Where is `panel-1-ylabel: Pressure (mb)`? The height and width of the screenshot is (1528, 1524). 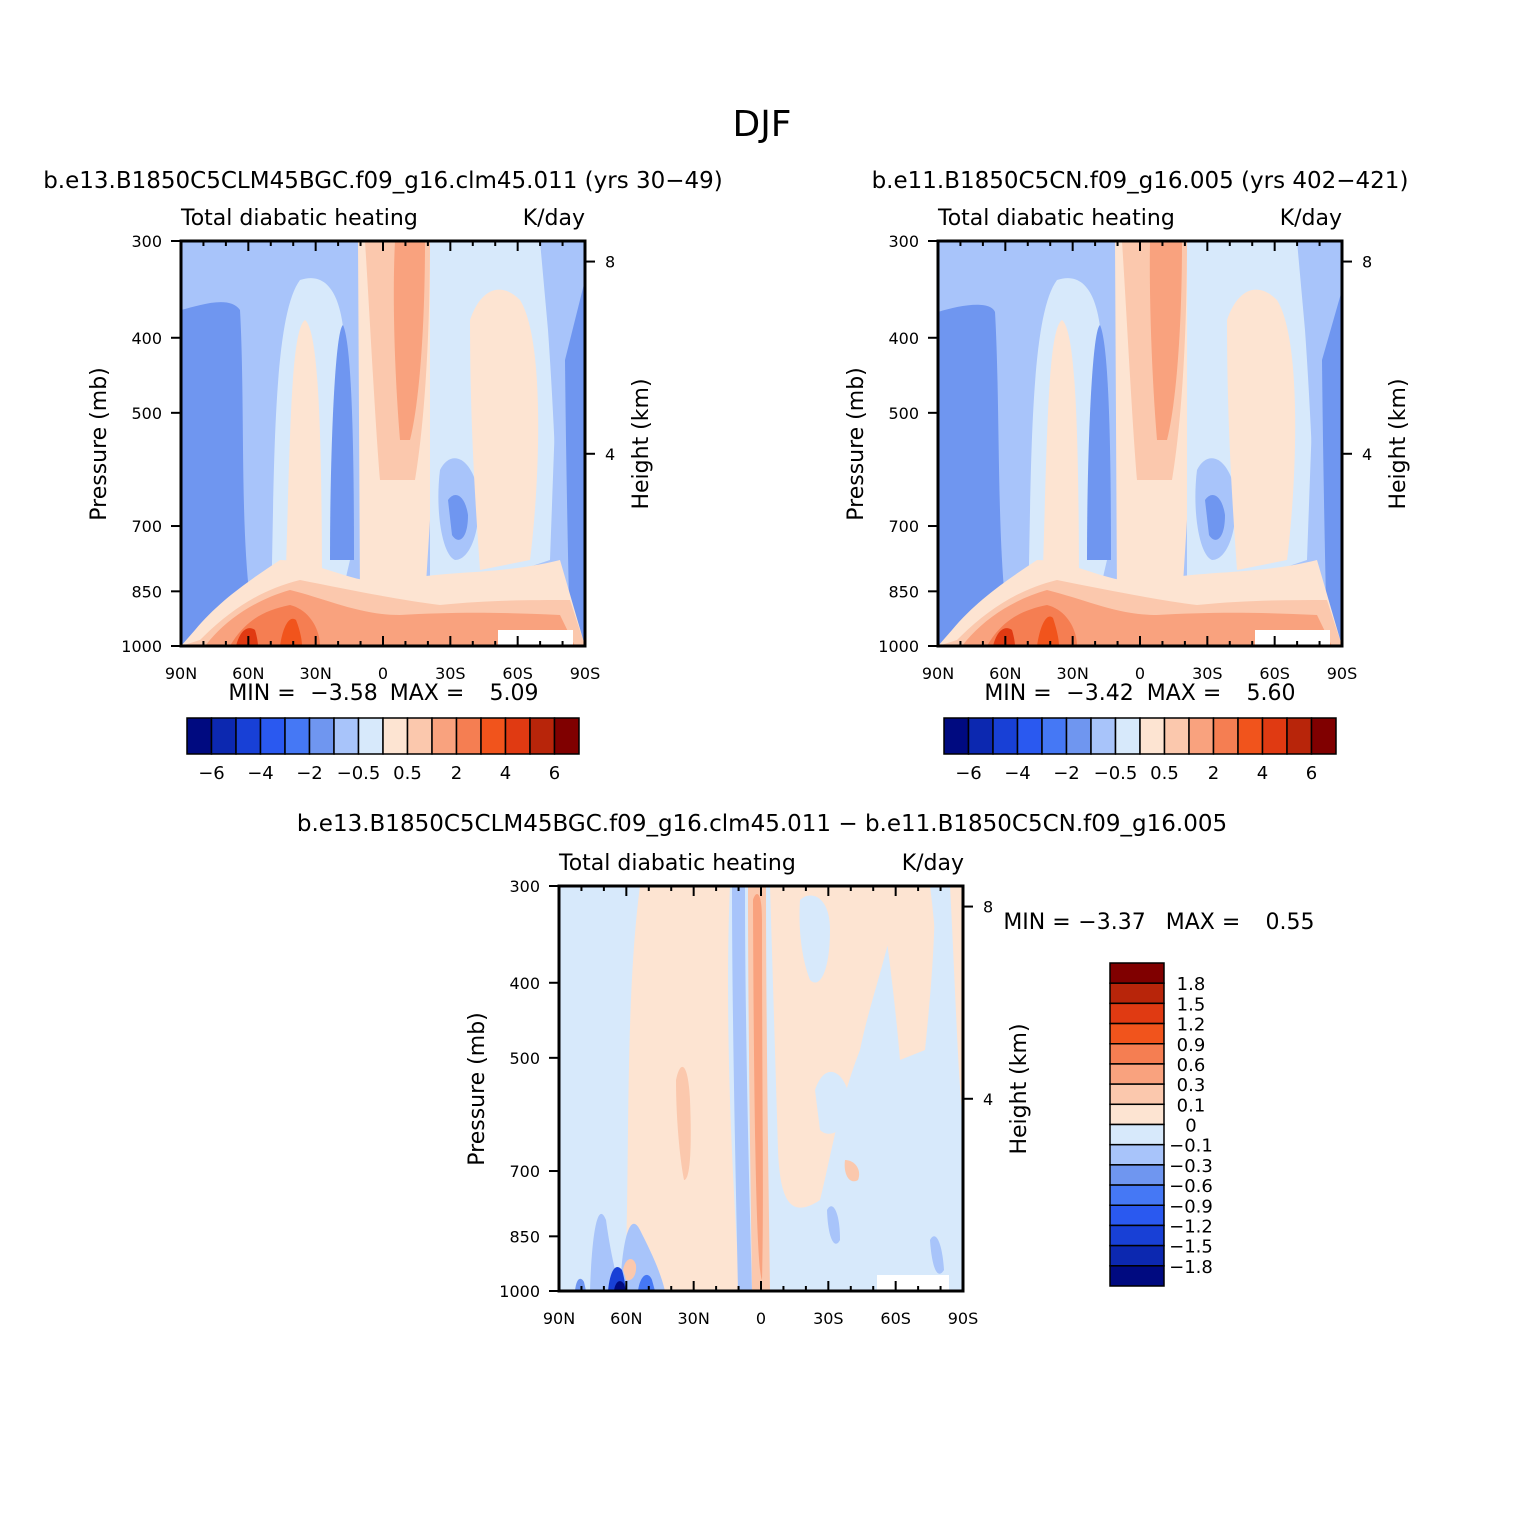 panel-1-ylabel: Pressure (mb) is located at coordinates (99, 444).